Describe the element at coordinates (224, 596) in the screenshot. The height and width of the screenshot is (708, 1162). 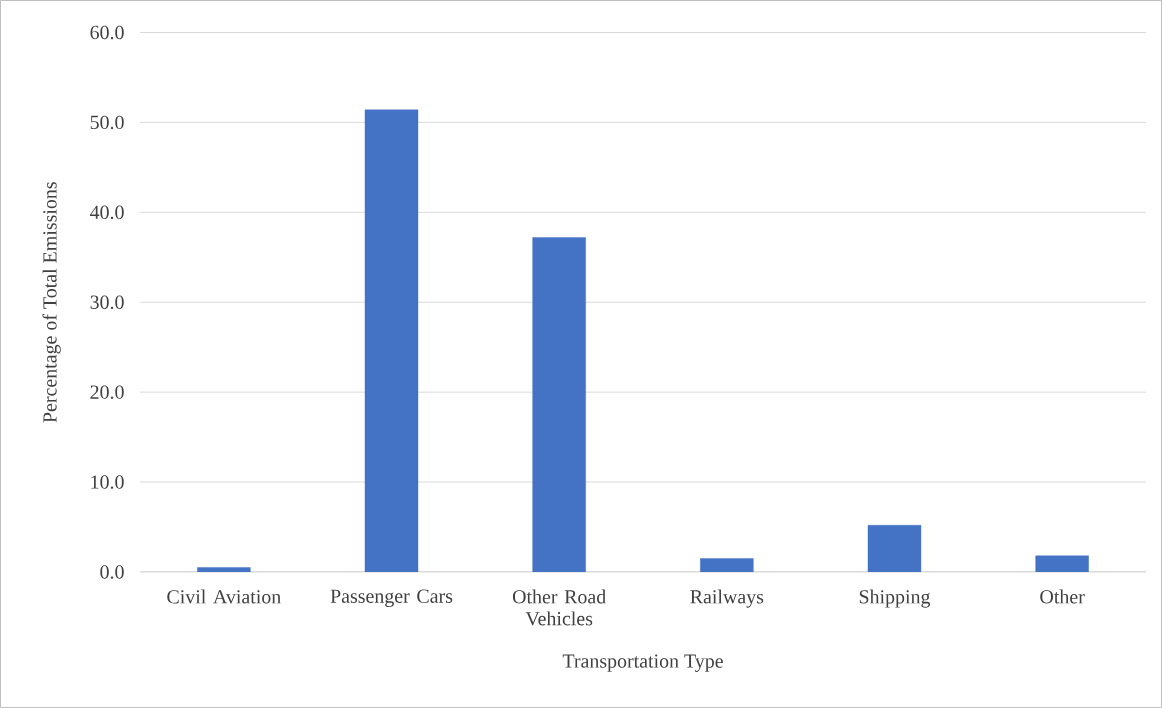
I see `x-tick-label: Civil Aviation` at that location.